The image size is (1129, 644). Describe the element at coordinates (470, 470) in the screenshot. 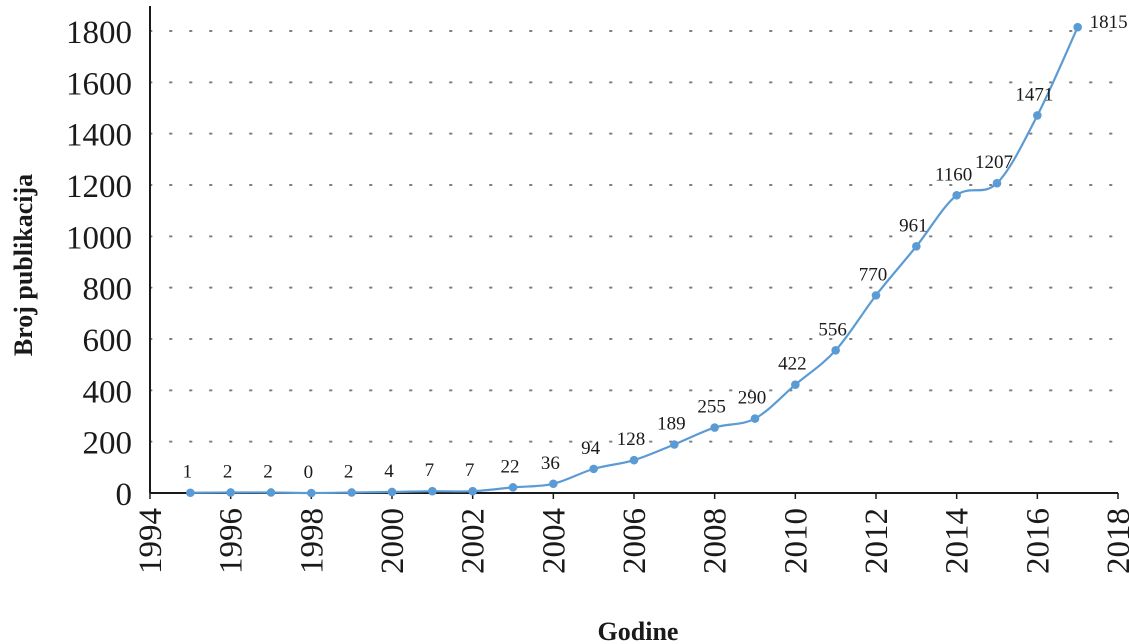

I see `data-label-2002: 7` at that location.